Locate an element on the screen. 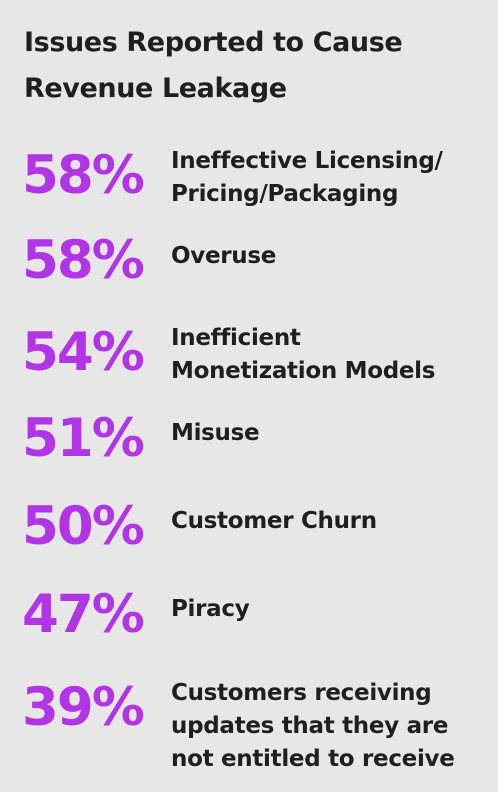 The image size is (498, 792). stat-label: Inefficient Monetization Models is located at coordinates (303, 354).